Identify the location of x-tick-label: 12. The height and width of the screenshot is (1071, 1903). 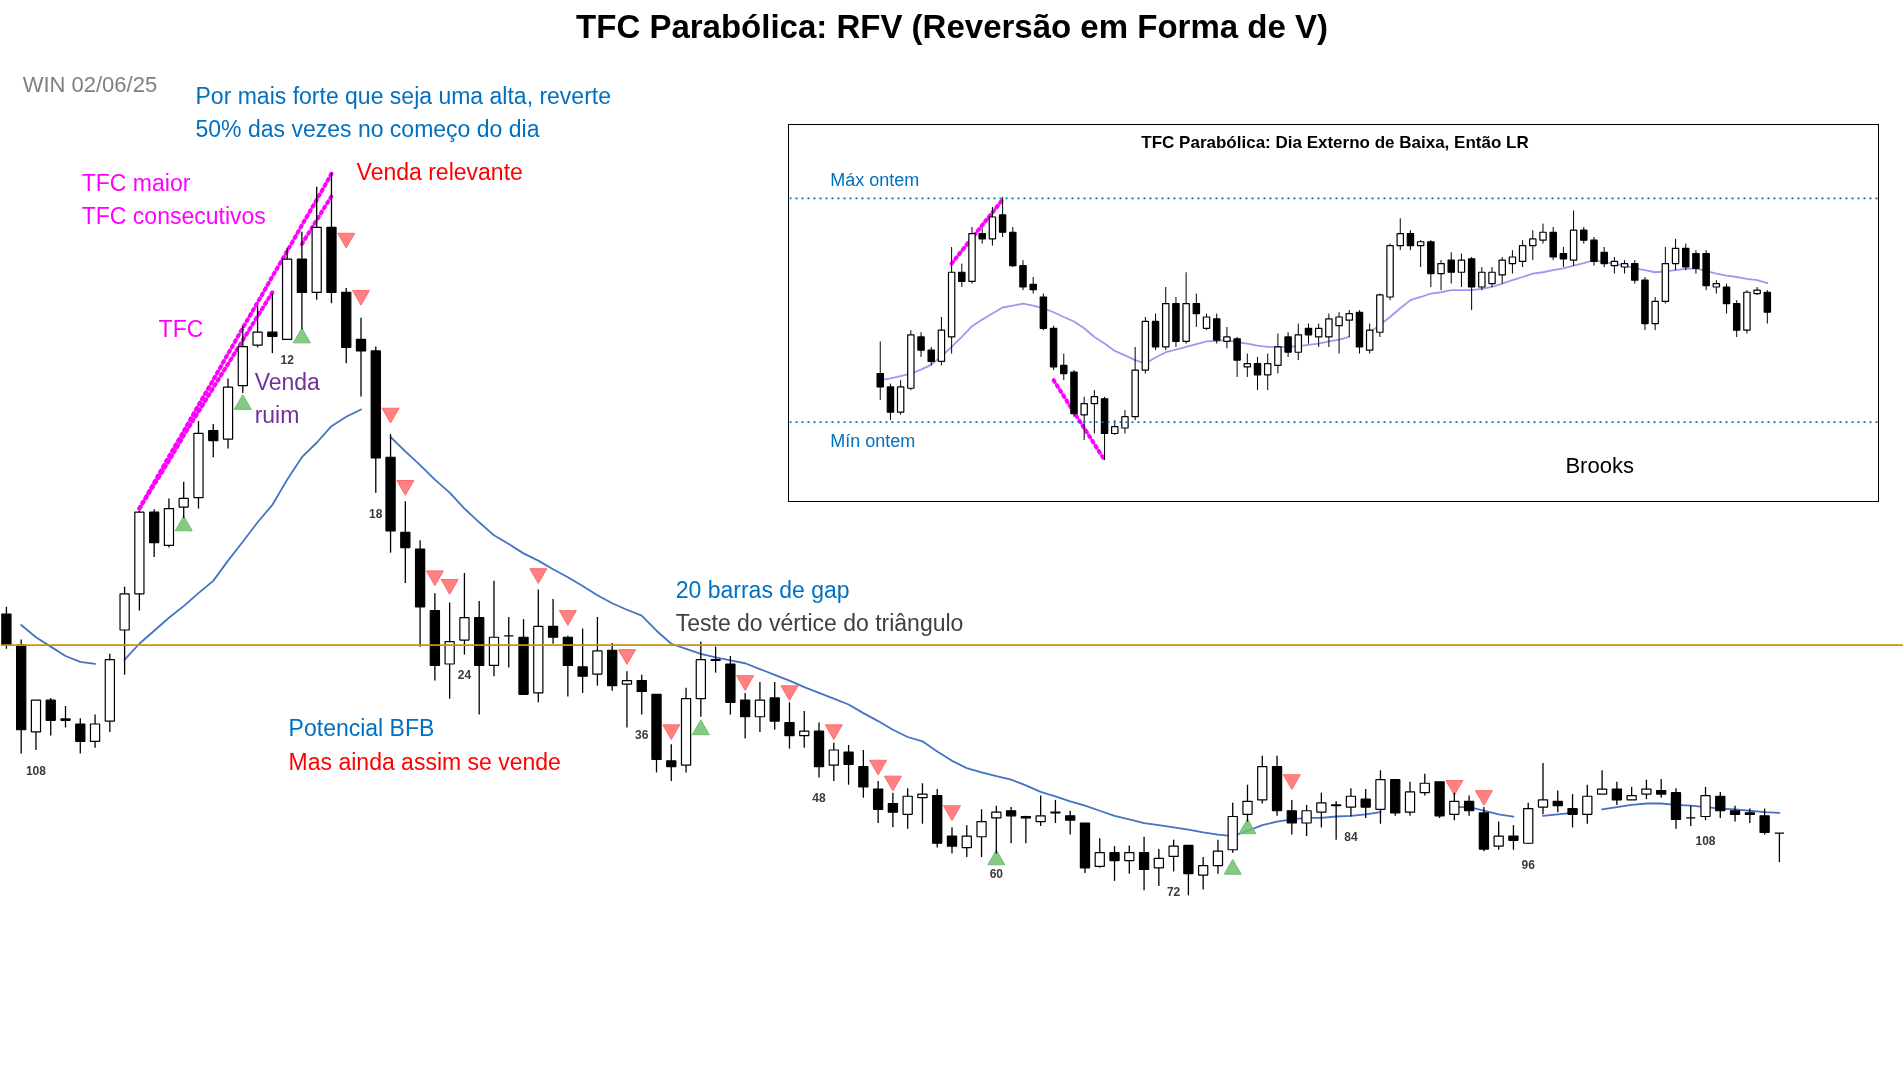
(287, 360).